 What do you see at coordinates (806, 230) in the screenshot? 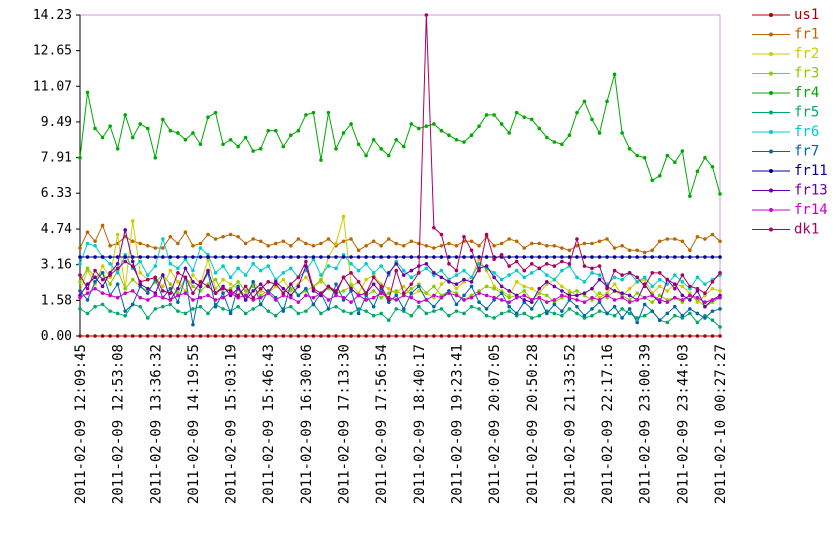
I see `legend-label: dk1` at bounding box center [806, 230].